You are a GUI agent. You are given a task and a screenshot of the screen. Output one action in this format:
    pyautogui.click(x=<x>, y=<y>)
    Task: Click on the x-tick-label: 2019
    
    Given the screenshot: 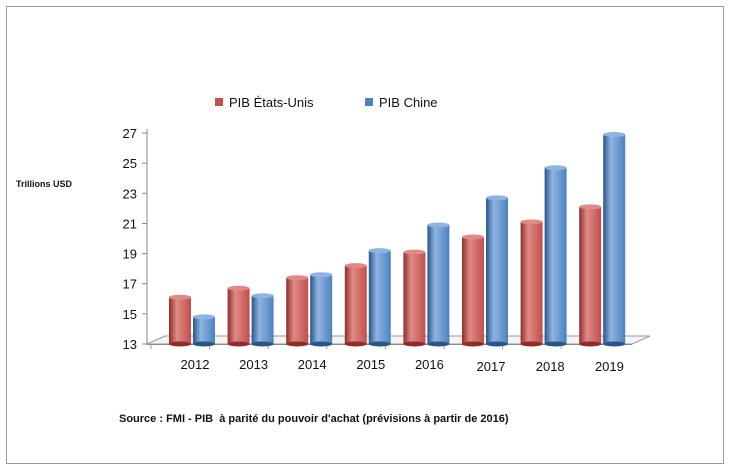 What is the action you would take?
    pyautogui.click(x=609, y=366)
    